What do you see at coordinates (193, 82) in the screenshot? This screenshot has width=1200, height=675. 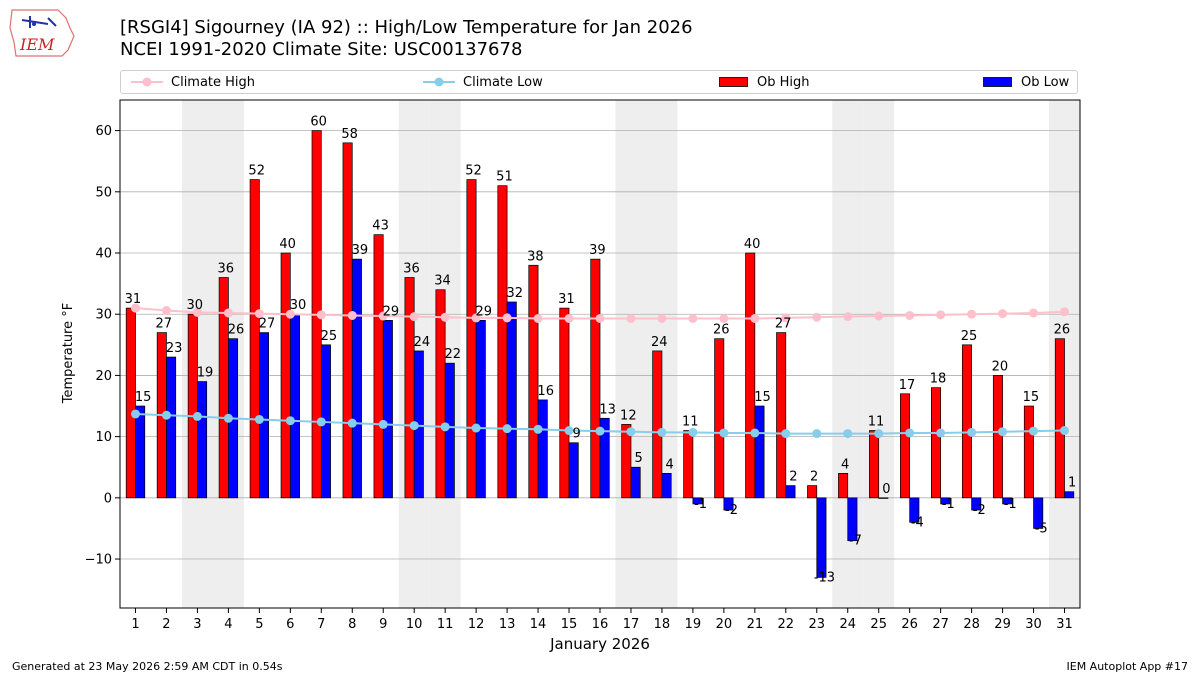 I see `legend-climate-high: Climate High` at bounding box center [193, 82].